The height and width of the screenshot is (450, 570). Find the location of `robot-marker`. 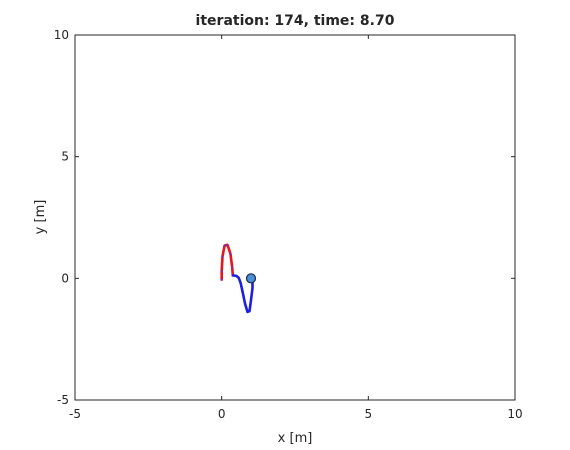

robot-marker is located at coordinates (251, 278).